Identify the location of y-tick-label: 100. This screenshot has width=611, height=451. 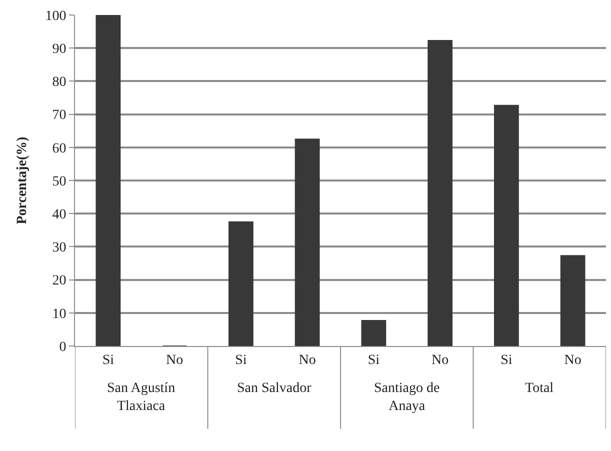
(55, 16).